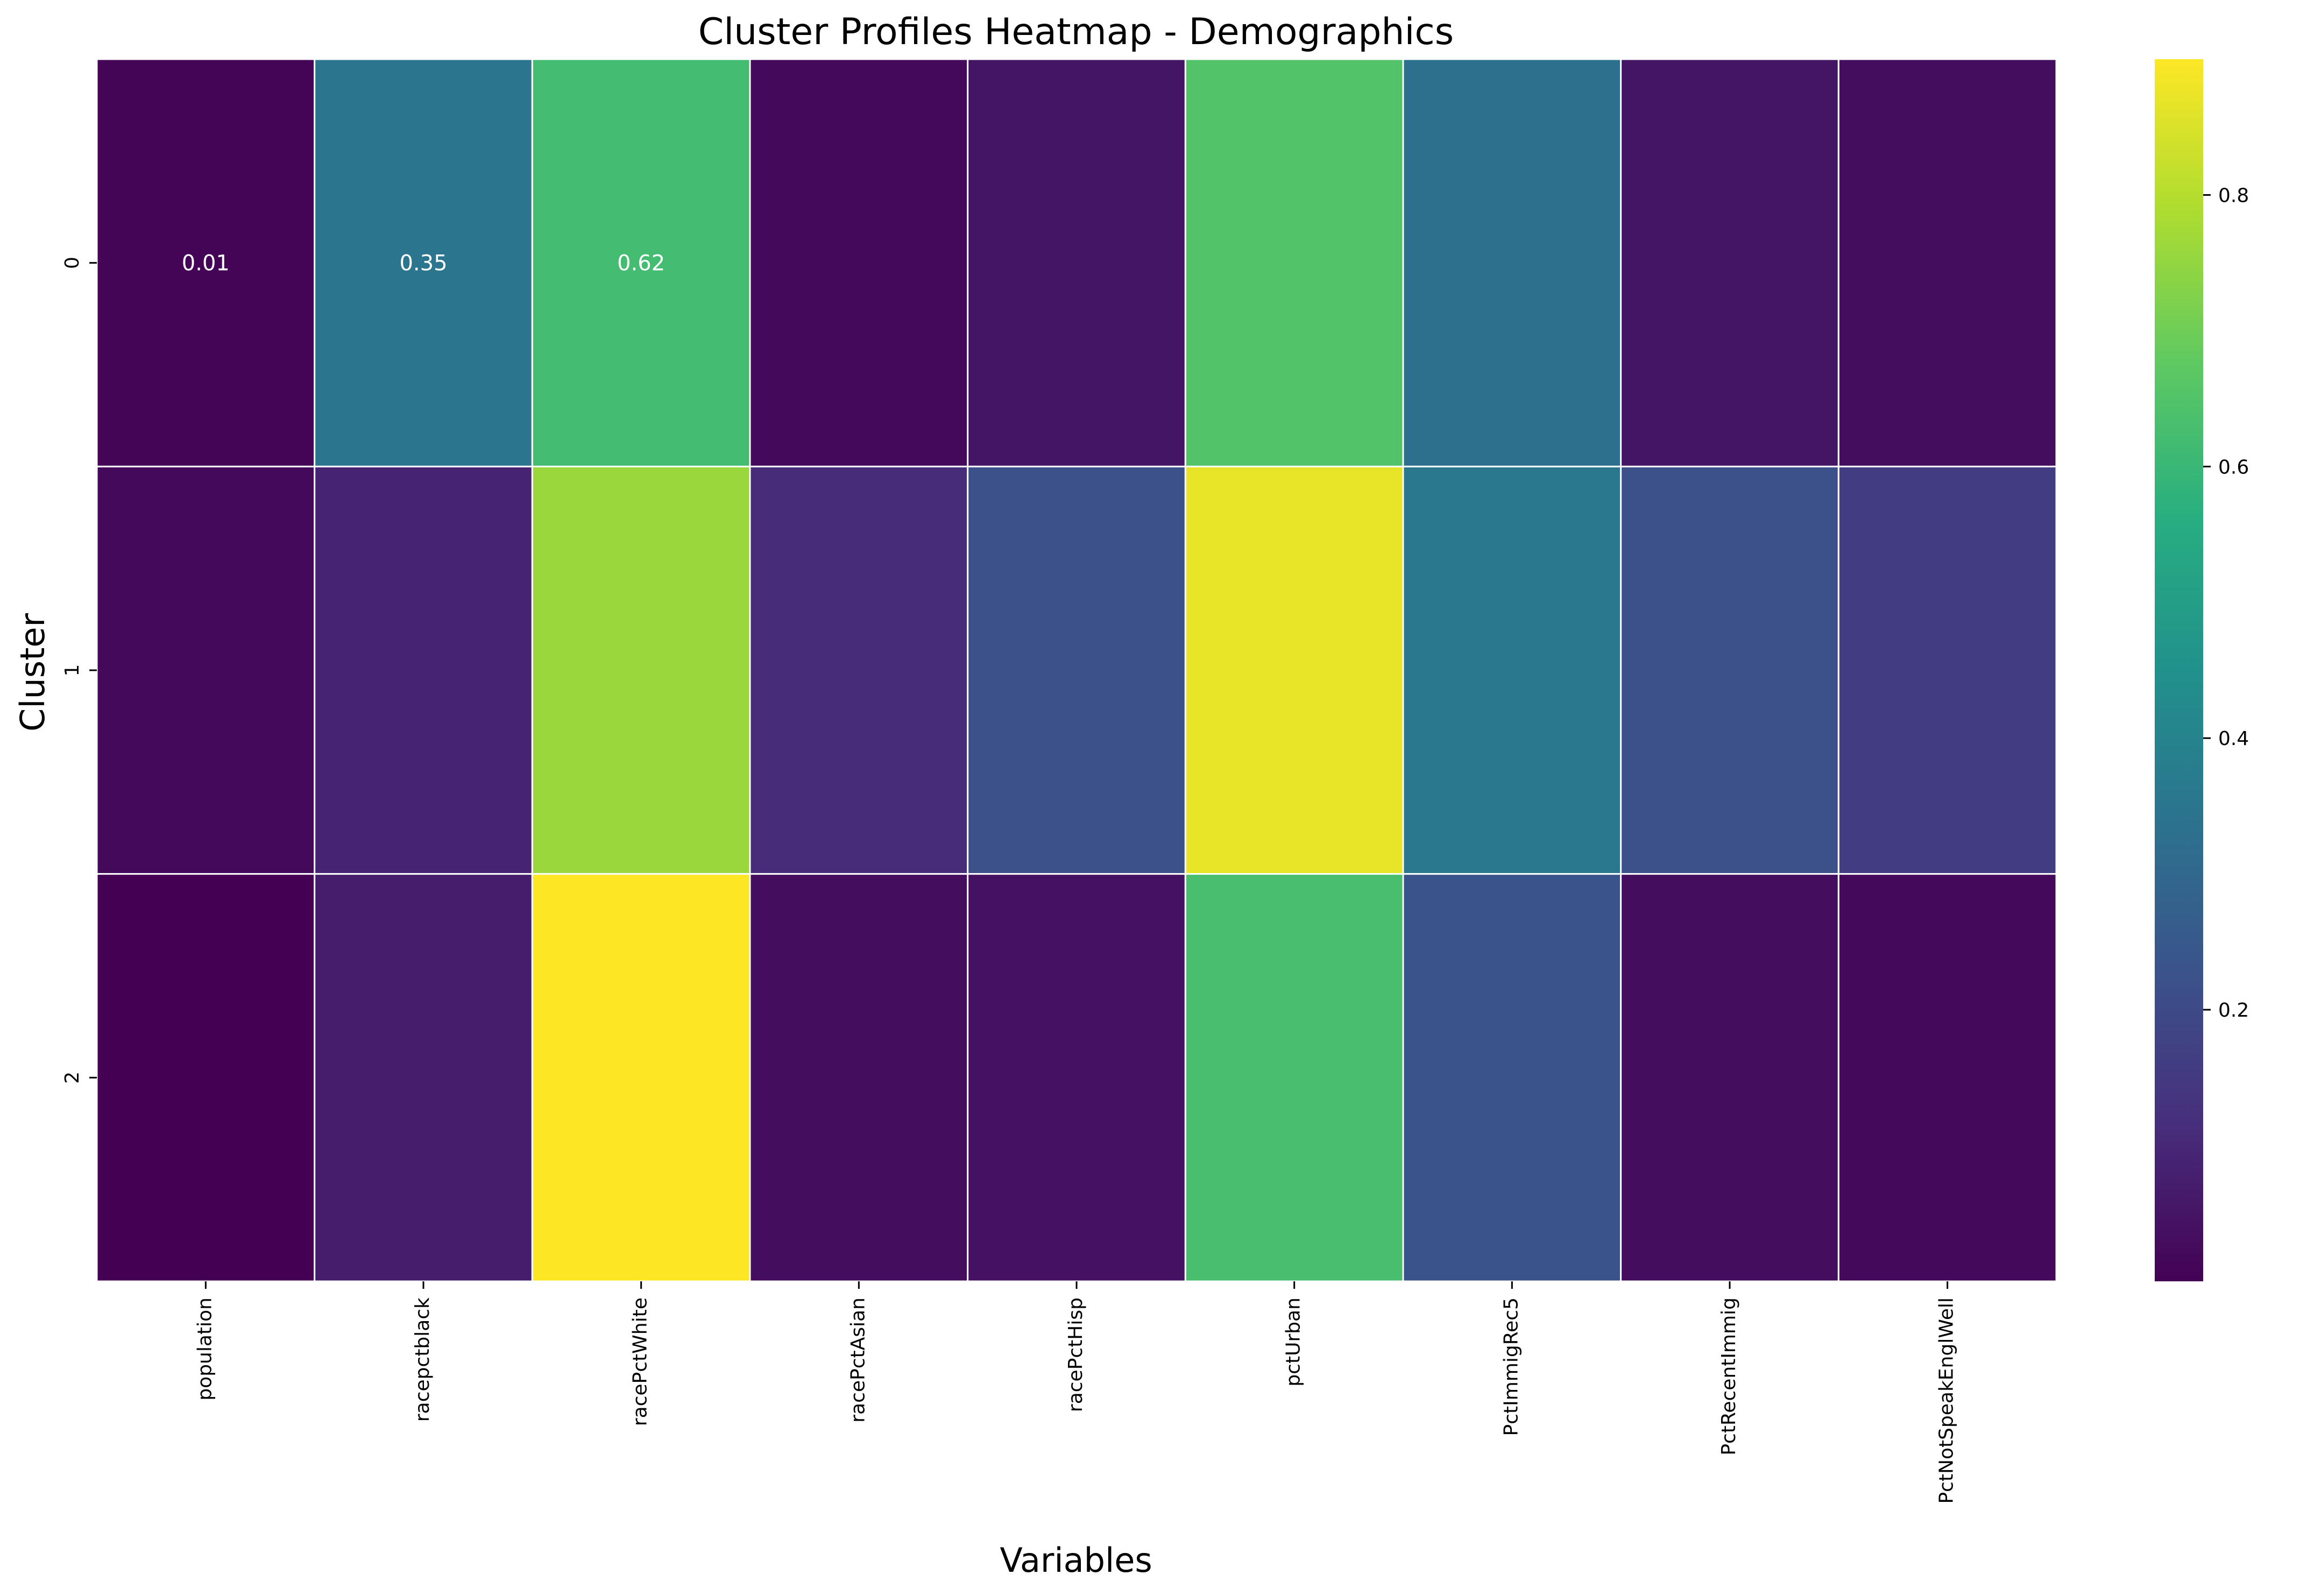 The image size is (2307, 1596). I want to click on colorbar-tick-label: 0.4, so click(2233, 739).